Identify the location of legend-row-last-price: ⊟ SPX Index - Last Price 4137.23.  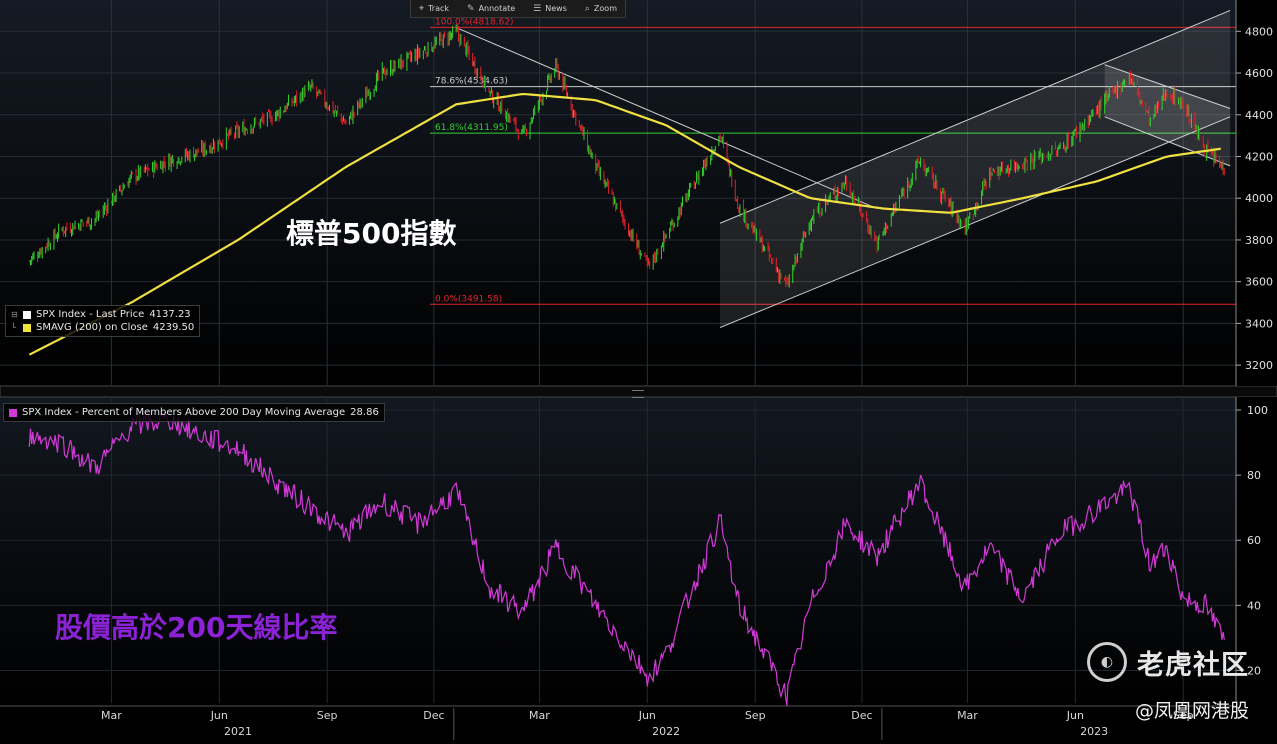
(102, 314).